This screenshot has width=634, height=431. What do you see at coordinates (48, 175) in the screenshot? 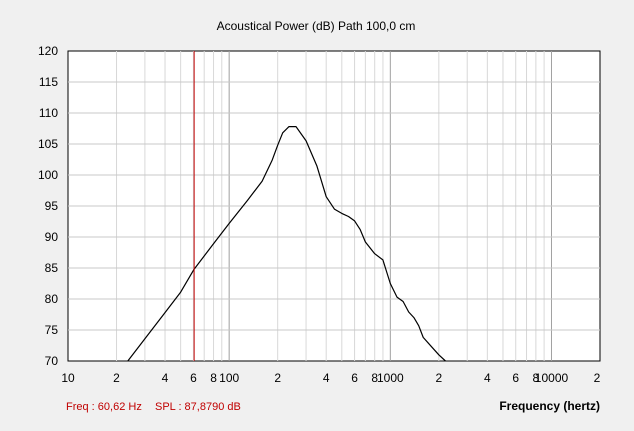
I see `y-tick-label: 100` at bounding box center [48, 175].